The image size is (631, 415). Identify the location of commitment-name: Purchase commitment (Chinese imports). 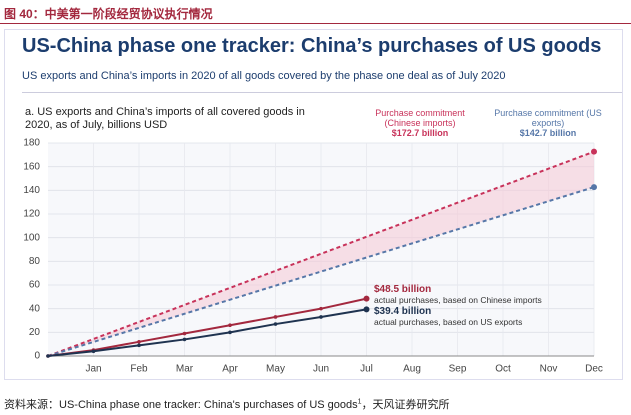
(420, 118).